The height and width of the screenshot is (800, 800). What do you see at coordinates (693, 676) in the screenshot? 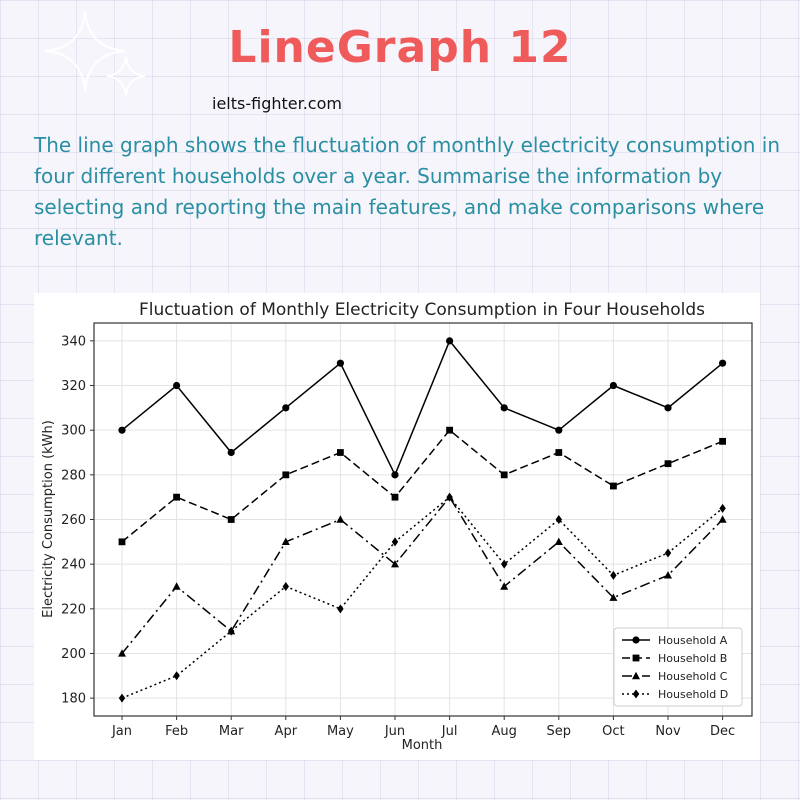
I see `legend-label: Household C` at bounding box center [693, 676].